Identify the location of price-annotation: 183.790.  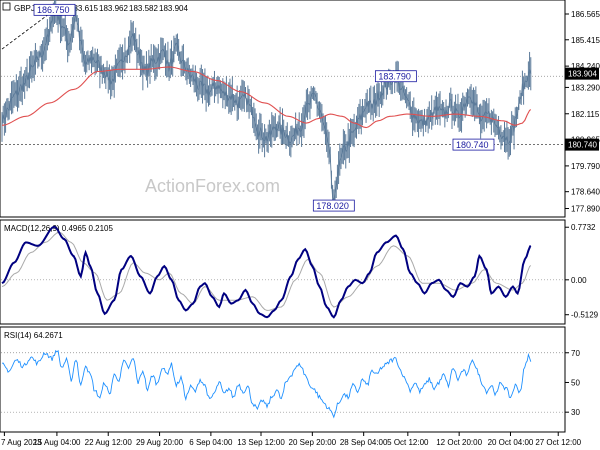
(395, 76).